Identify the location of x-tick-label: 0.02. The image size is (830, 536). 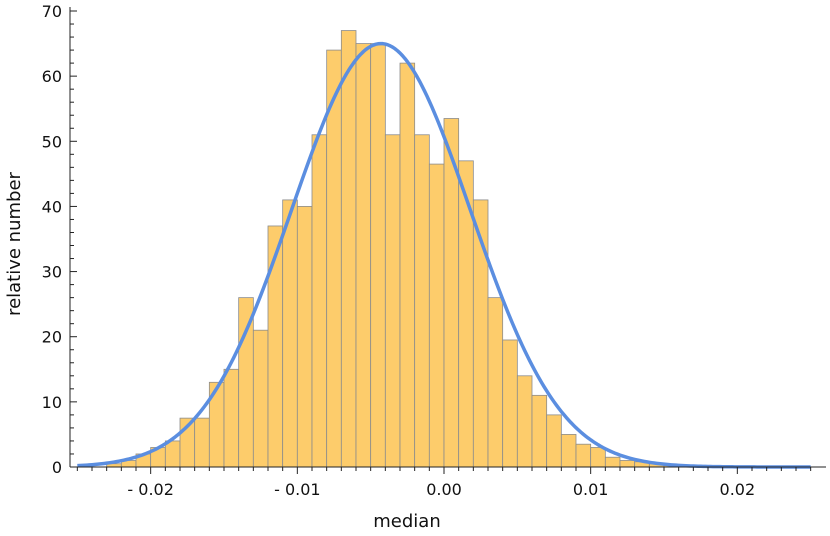
(738, 489).